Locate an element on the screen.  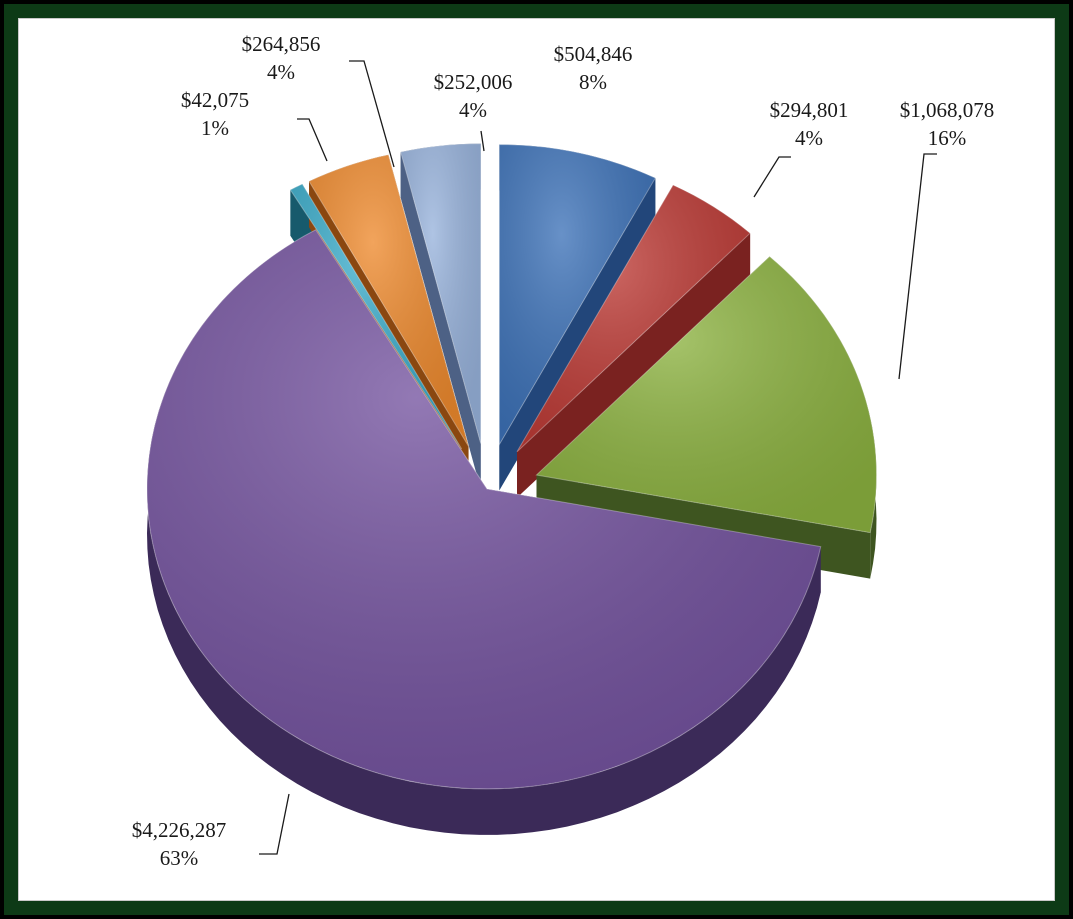
slice-value-label-1: $504,846 is located at coordinates (593, 54).